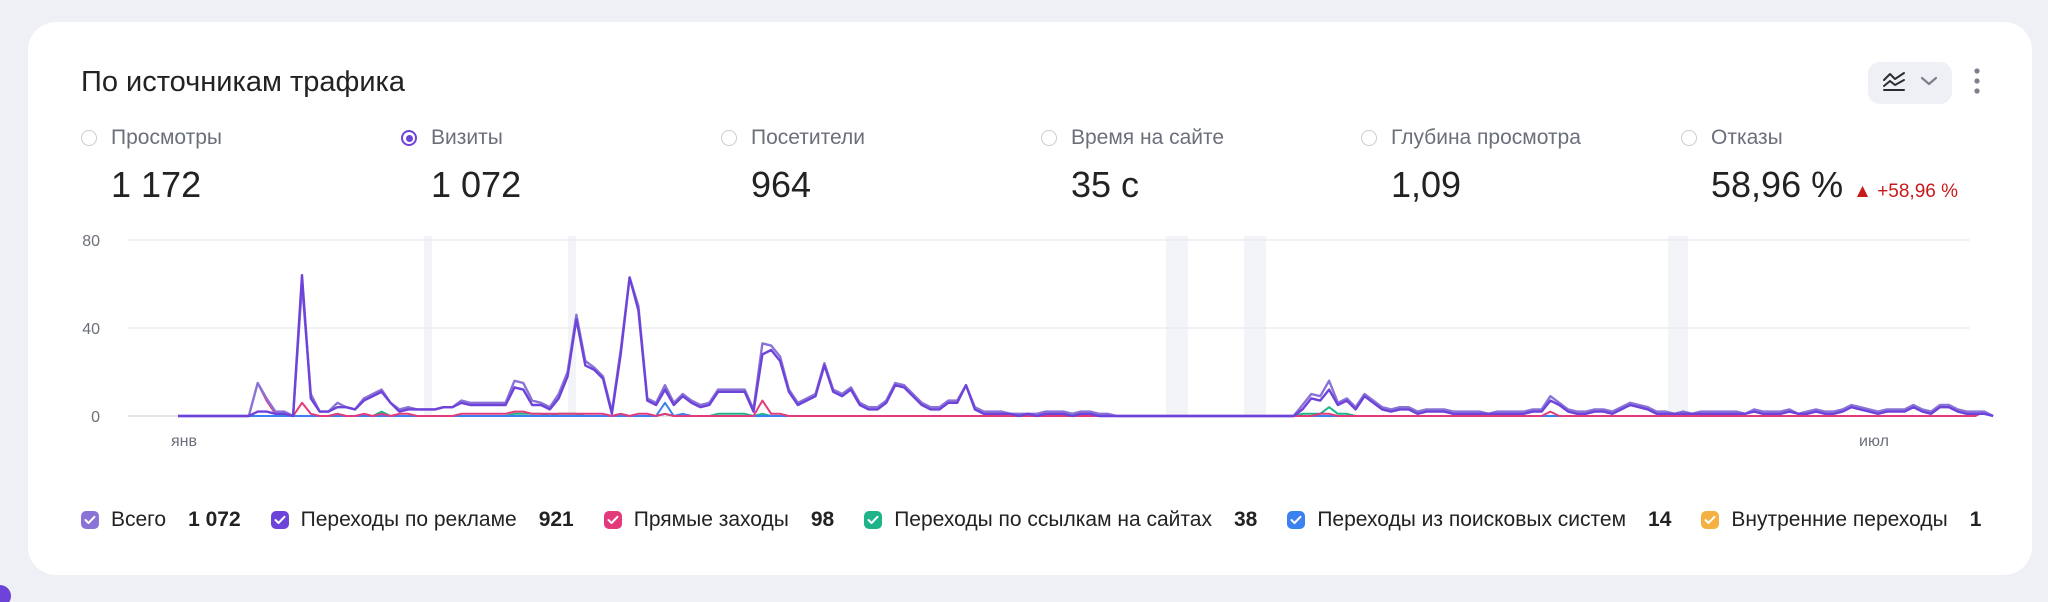 The image size is (2048, 602). Describe the element at coordinates (5, 593) in the screenshot. I see `avatar-badge-partial` at that location.